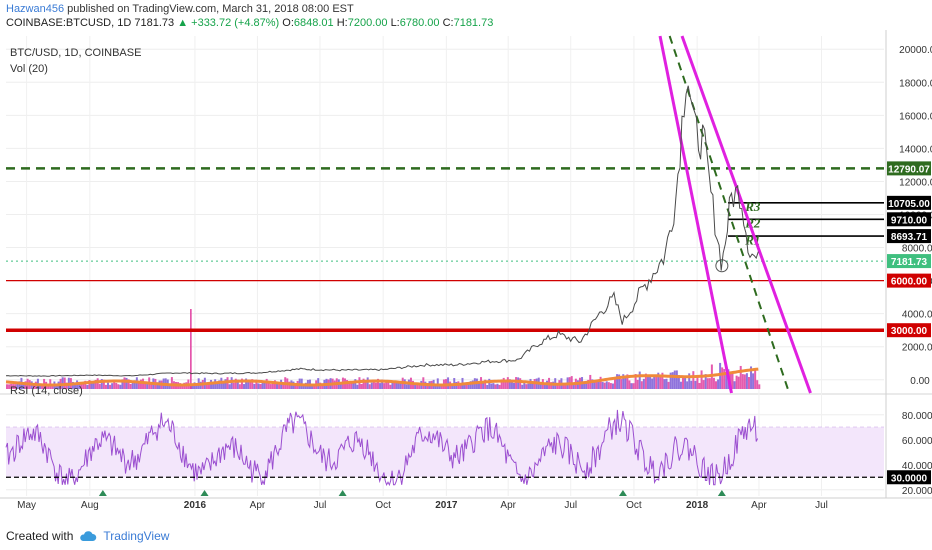 The width and height of the screenshot is (932, 550). What do you see at coordinates (46, 391) in the screenshot?
I see `legend-rsi: RSI (14, close)` at bounding box center [46, 391].